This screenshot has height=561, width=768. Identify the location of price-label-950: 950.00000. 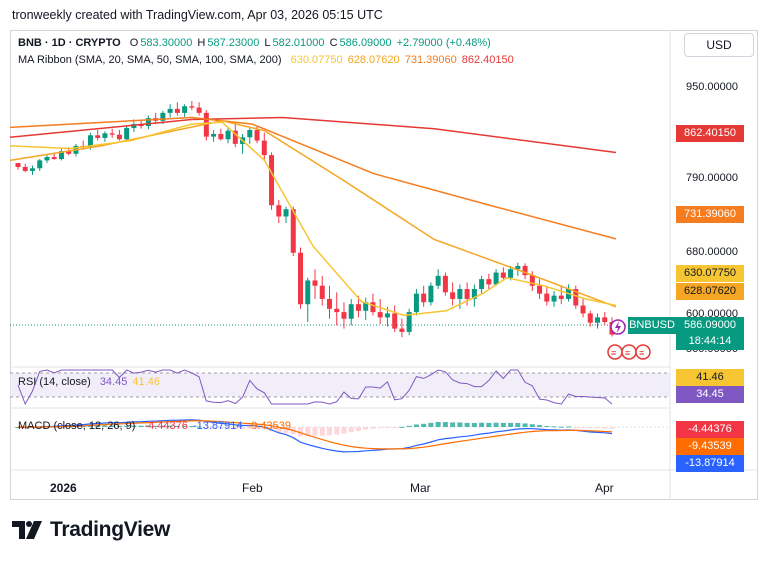
(712, 87).